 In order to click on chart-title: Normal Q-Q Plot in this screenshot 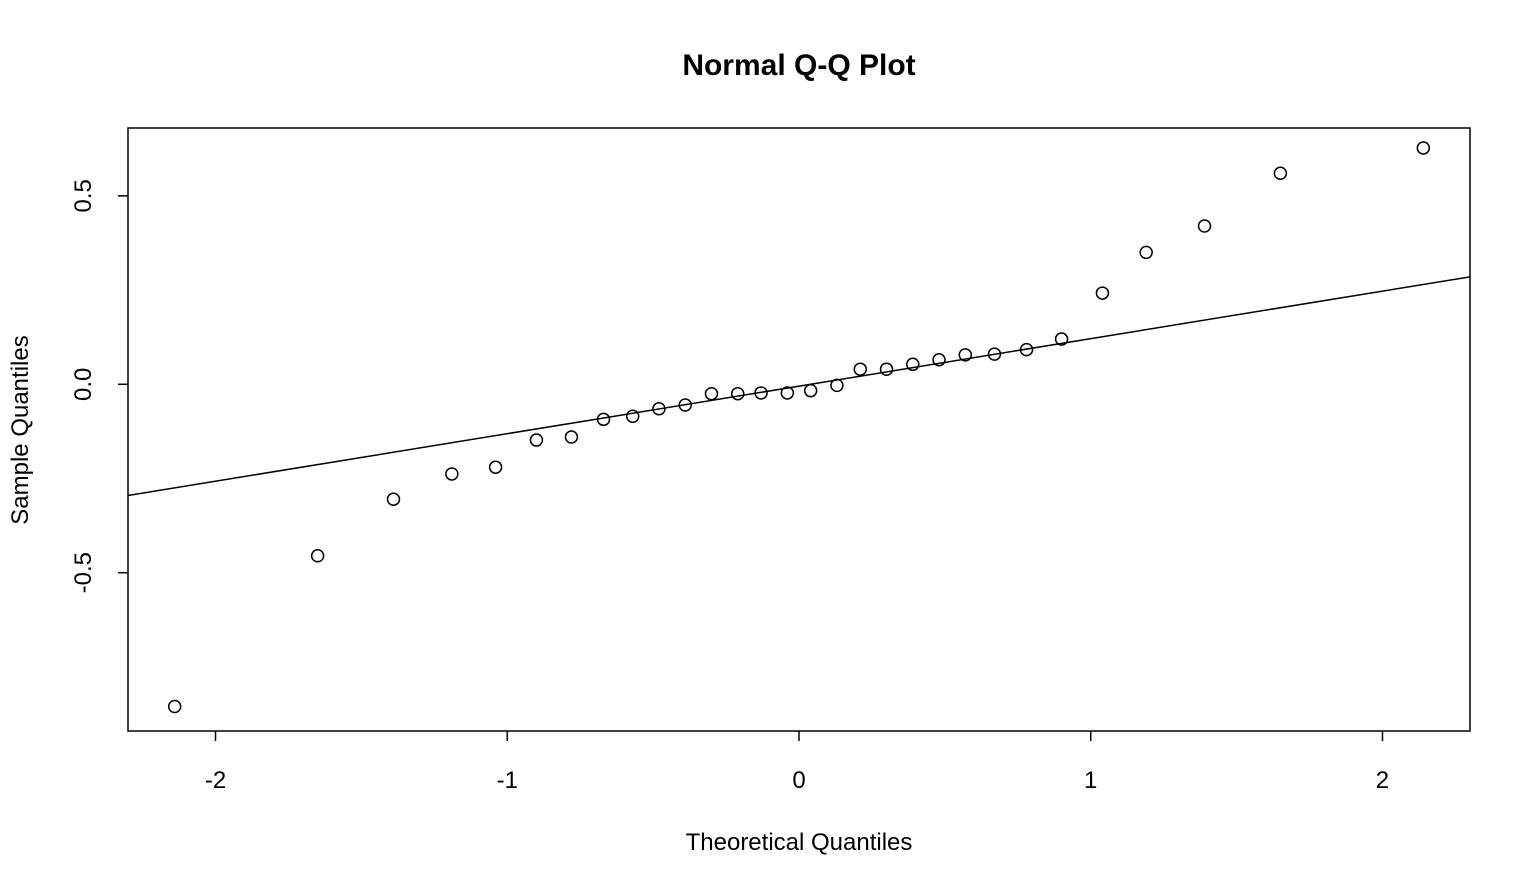, I will do `click(798, 65)`.